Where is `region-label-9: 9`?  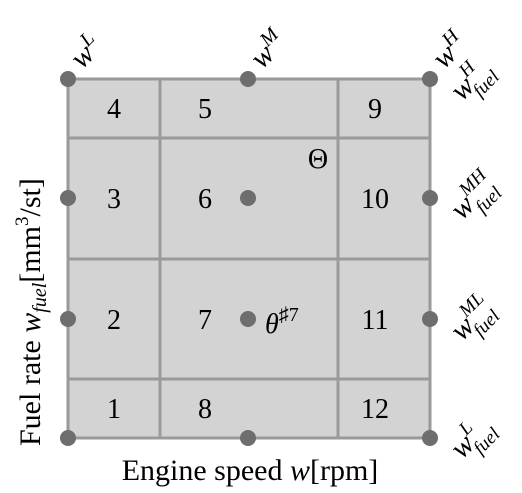
region-label-9: 9 is located at coordinates (375, 109).